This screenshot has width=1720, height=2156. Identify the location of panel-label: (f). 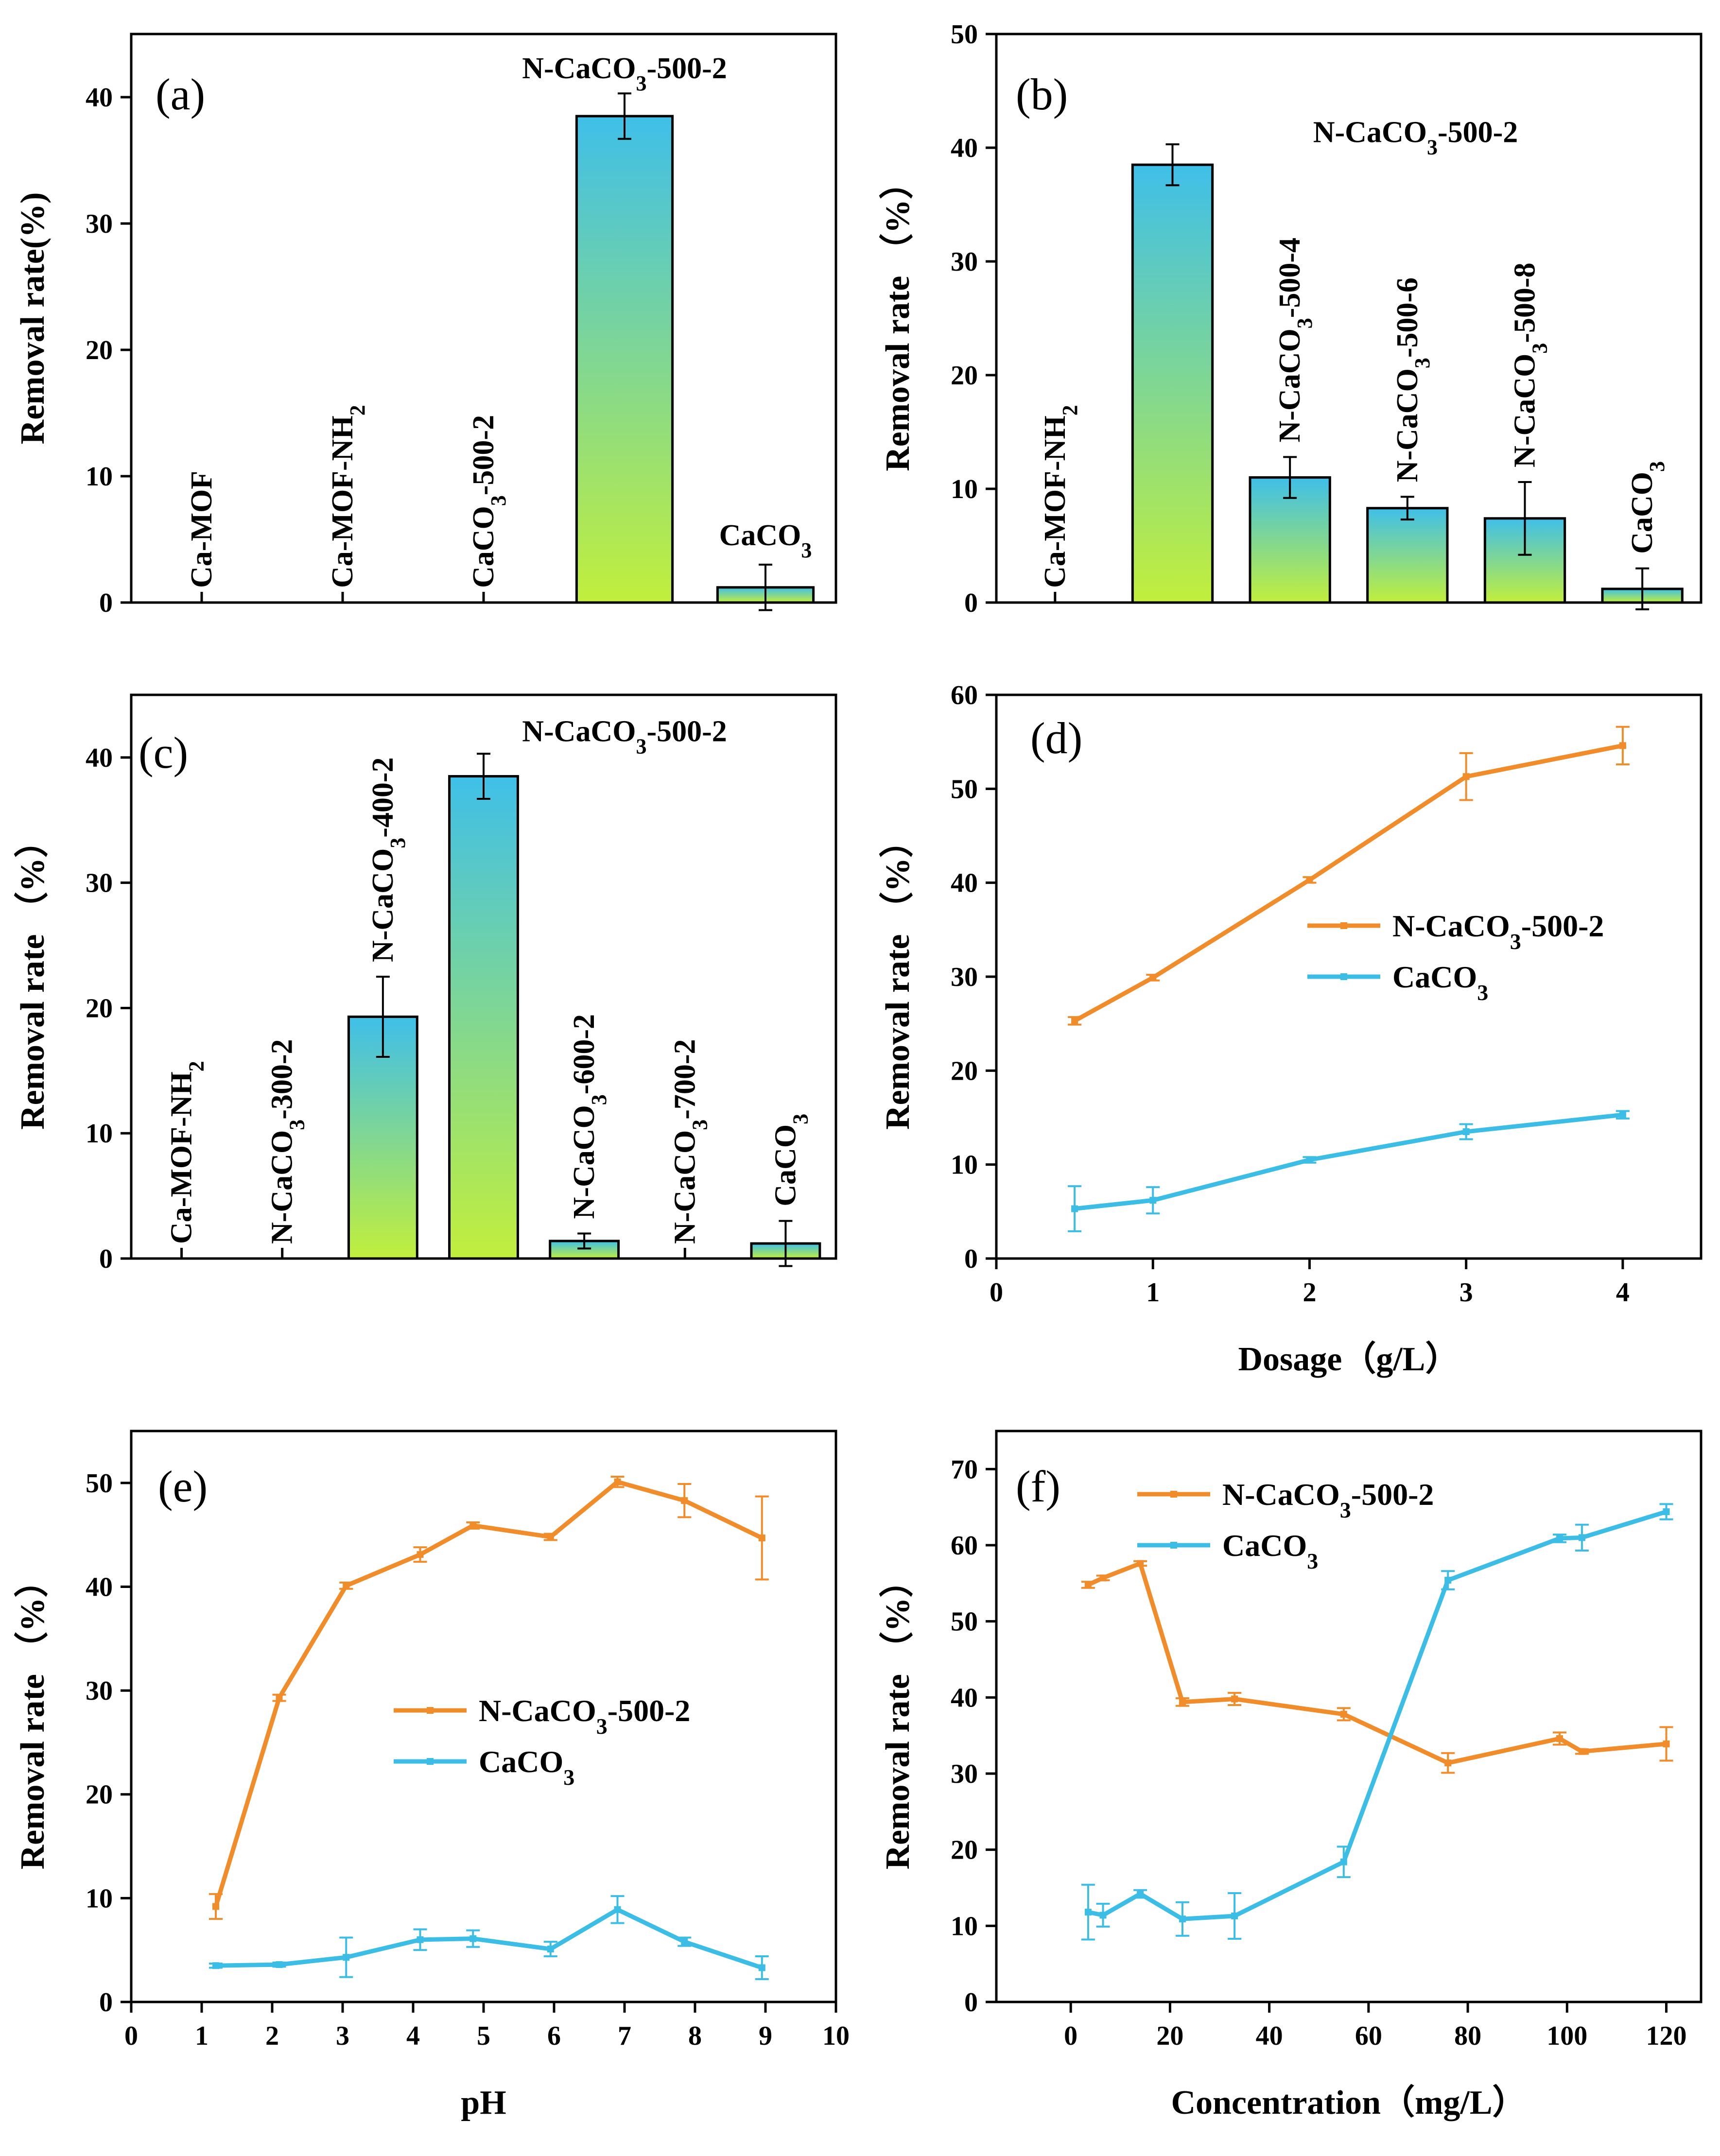
(1038, 1486).